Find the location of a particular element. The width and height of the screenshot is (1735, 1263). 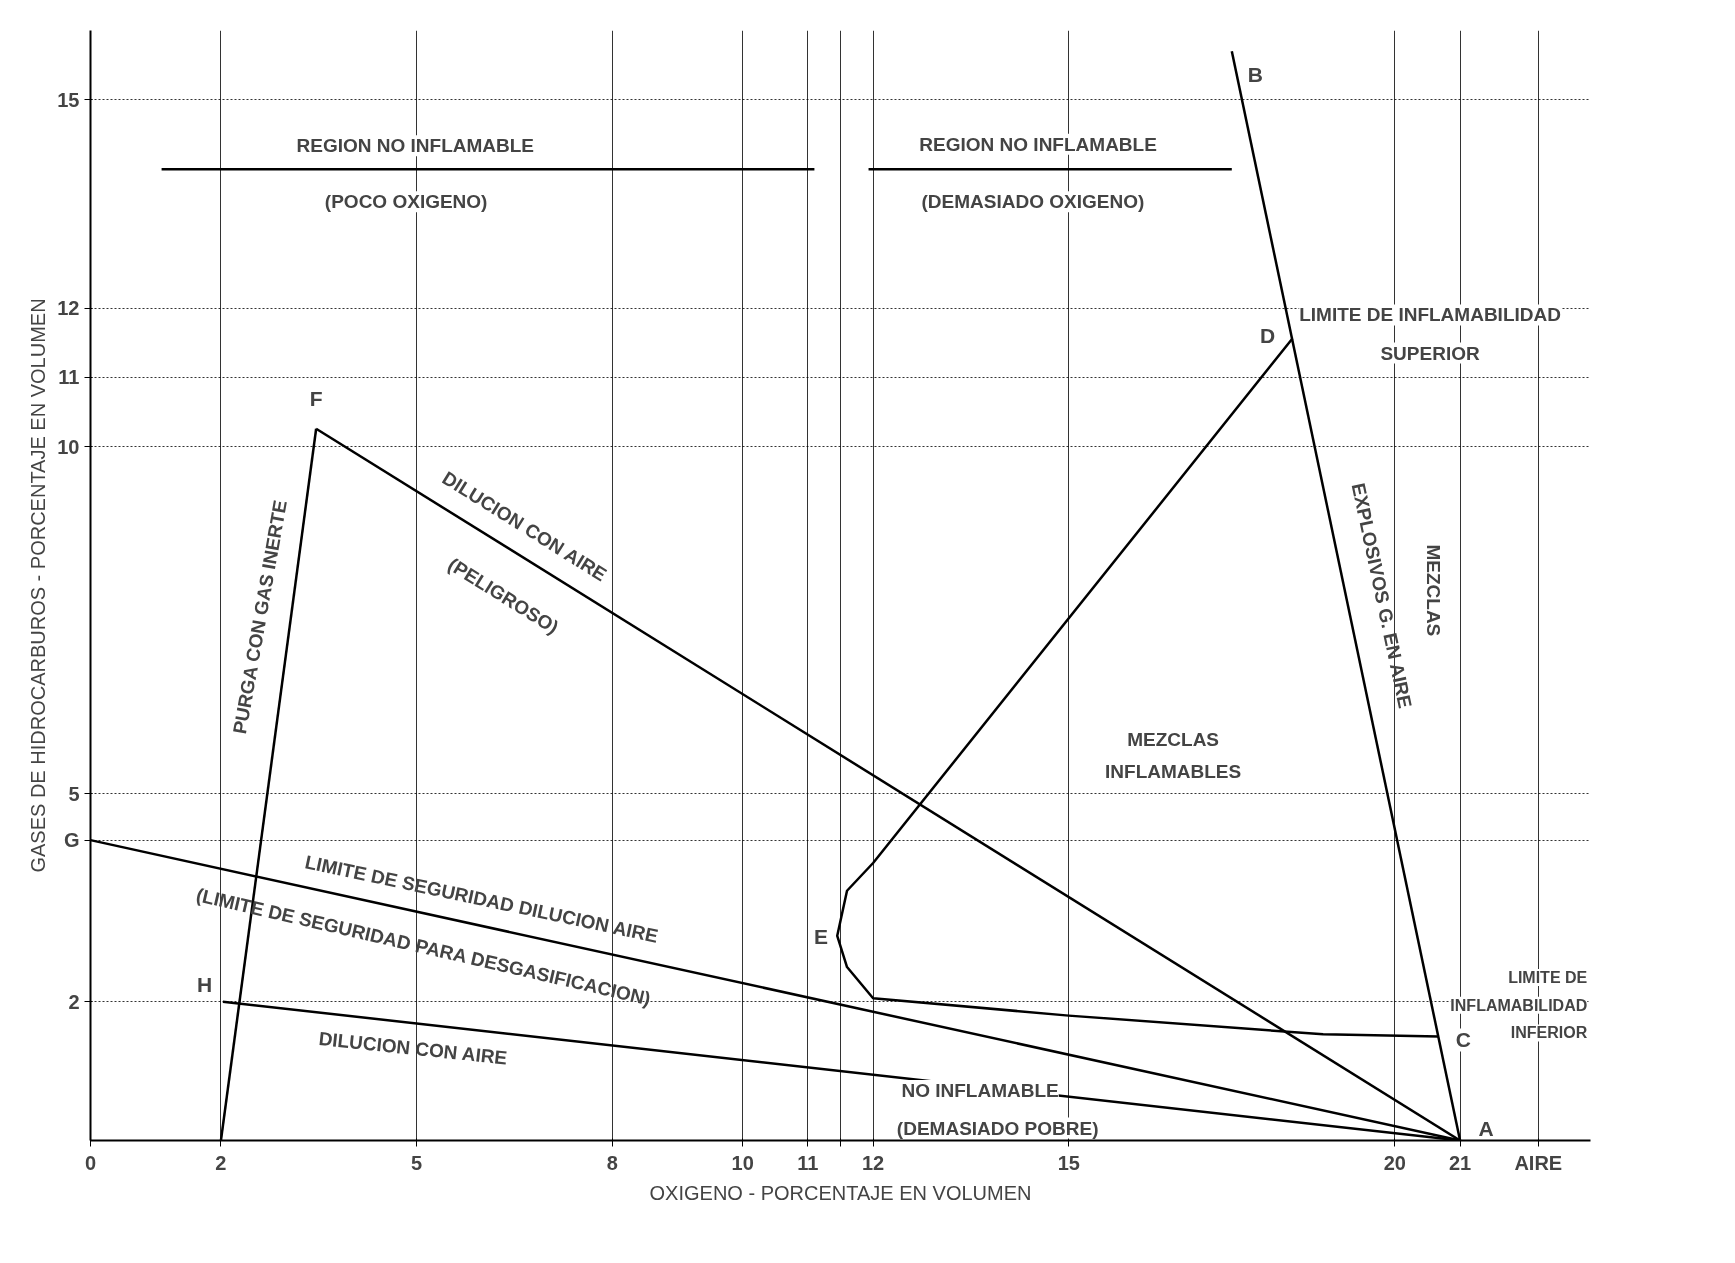

annotation: INFLAMABLES is located at coordinates (1173, 771).